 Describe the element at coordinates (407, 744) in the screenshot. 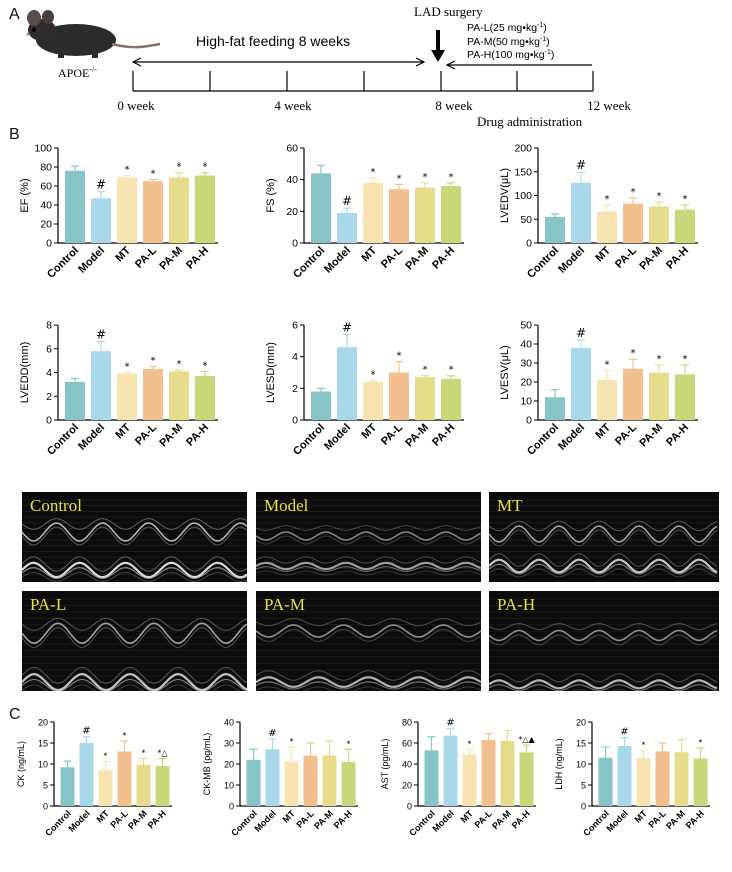

I see `y-tick-label: 60` at that location.